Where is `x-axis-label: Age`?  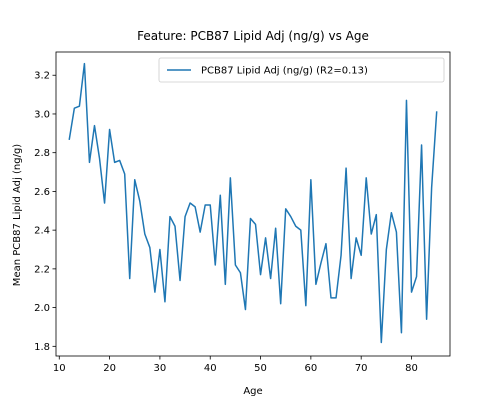
x-axis-label: Age is located at coordinates (252, 391).